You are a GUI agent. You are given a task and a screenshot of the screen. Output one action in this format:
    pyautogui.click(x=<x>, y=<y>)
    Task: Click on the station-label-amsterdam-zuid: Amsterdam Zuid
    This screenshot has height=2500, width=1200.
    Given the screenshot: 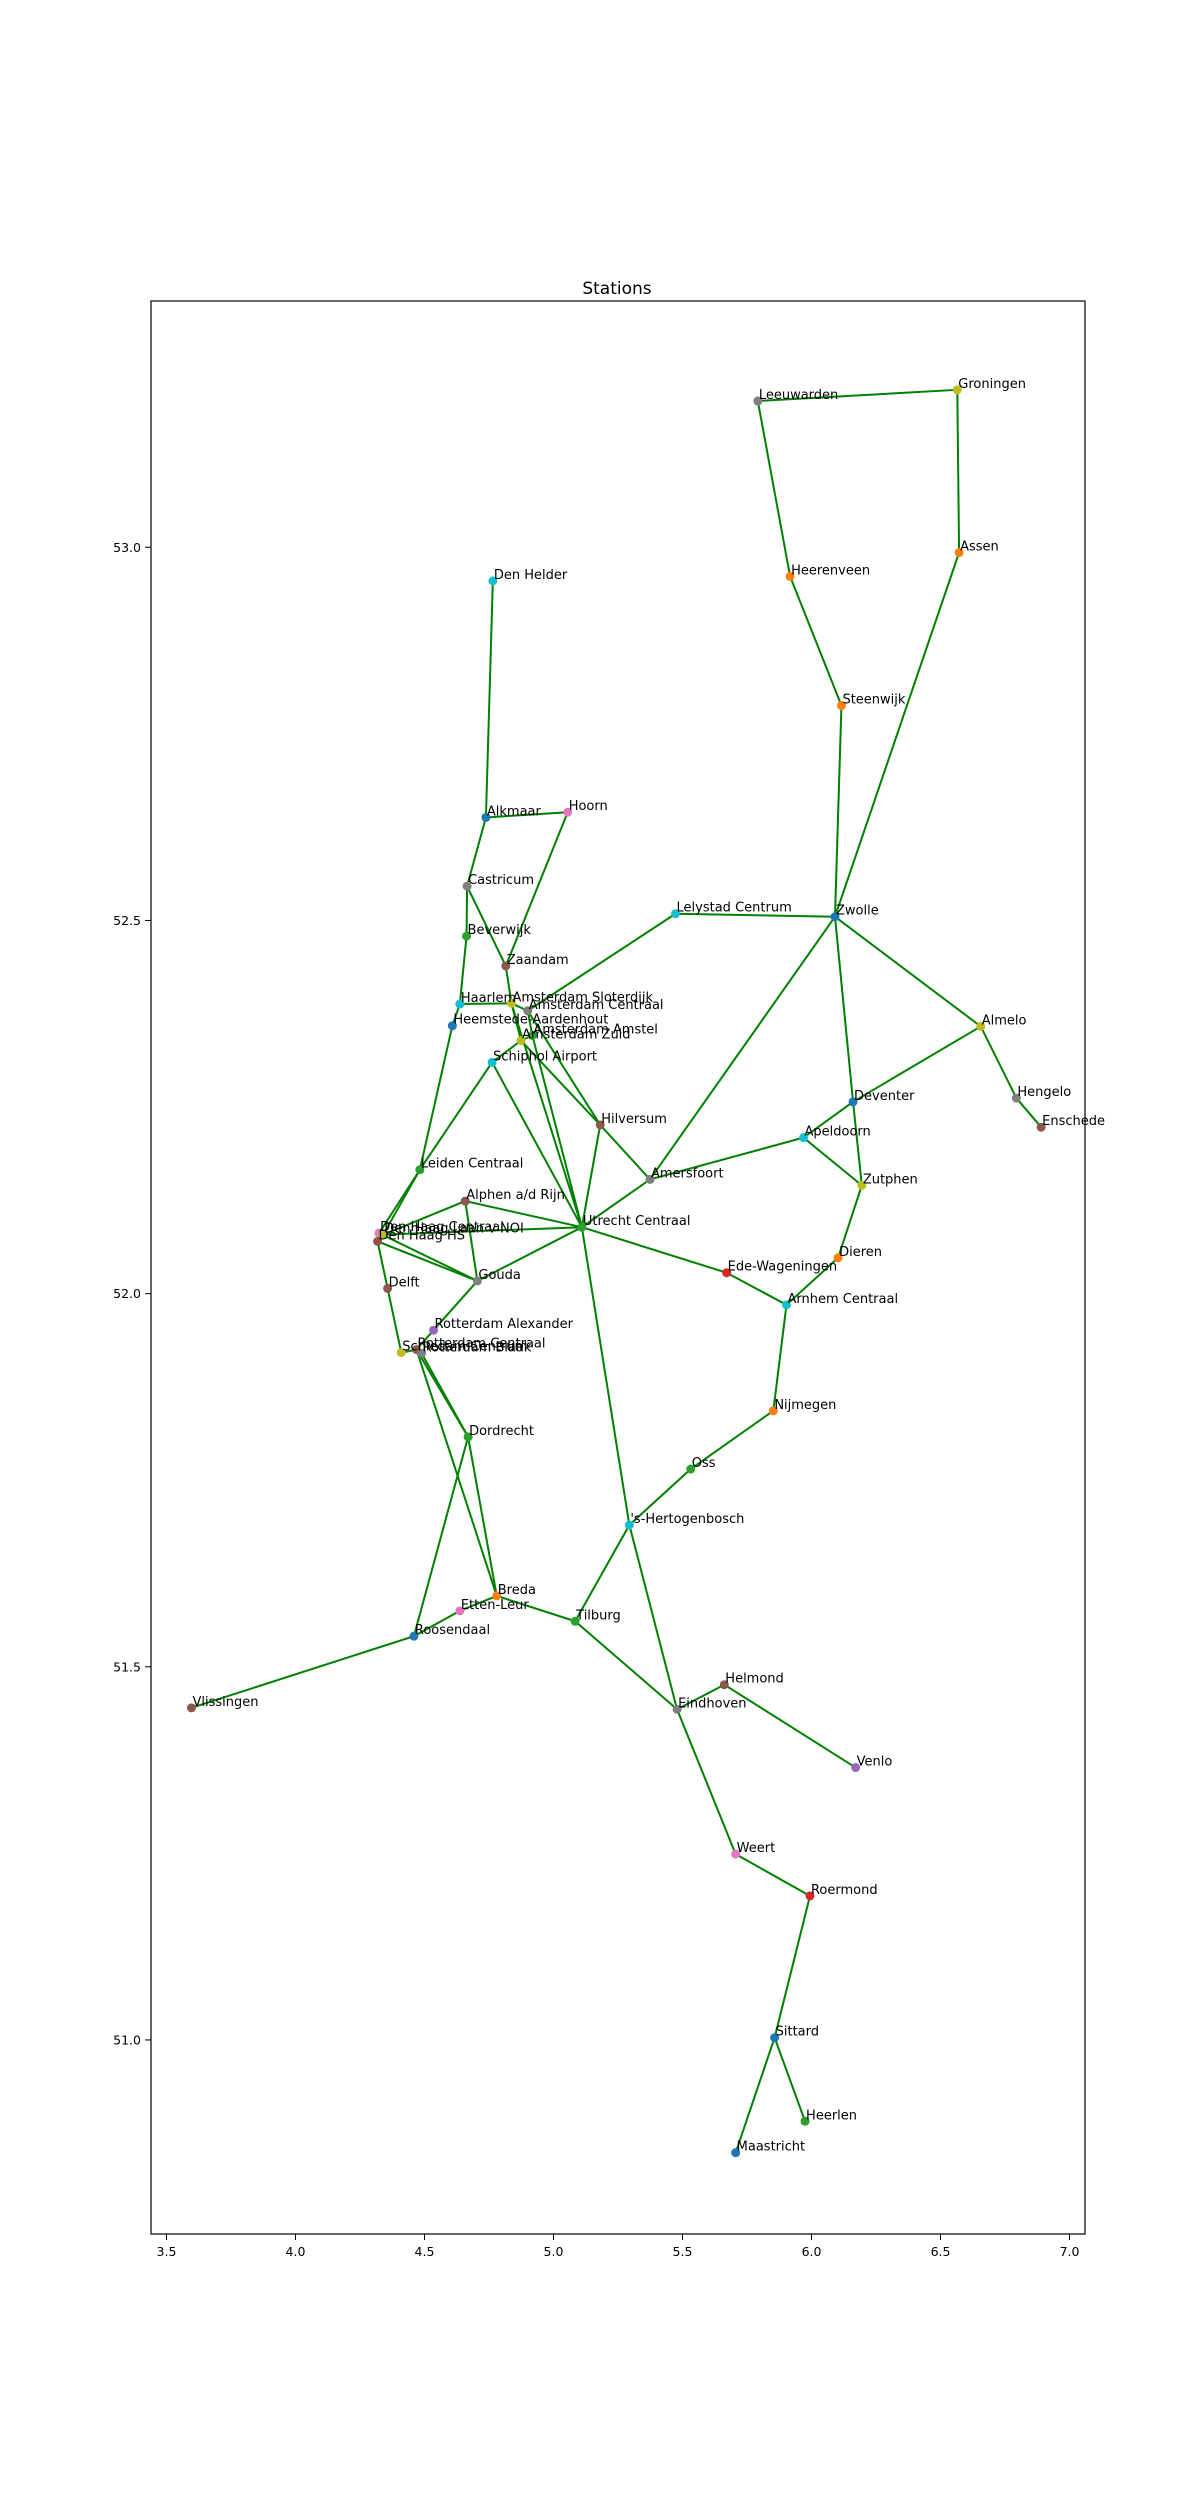 What is the action you would take?
    pyautogui.click(x=576, y=1035)
    